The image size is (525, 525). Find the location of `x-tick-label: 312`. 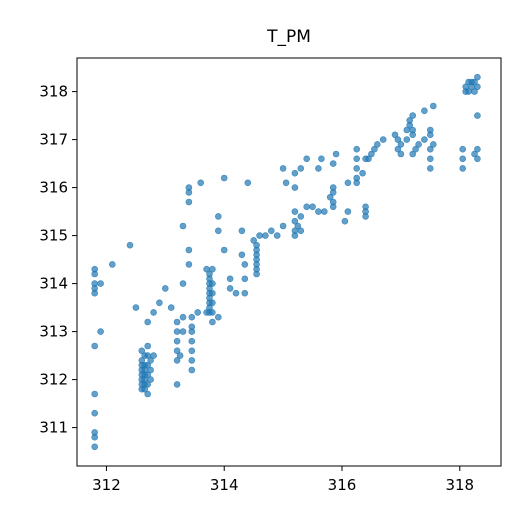

x-tick-label: 312 is located at coordinates (106, 485).